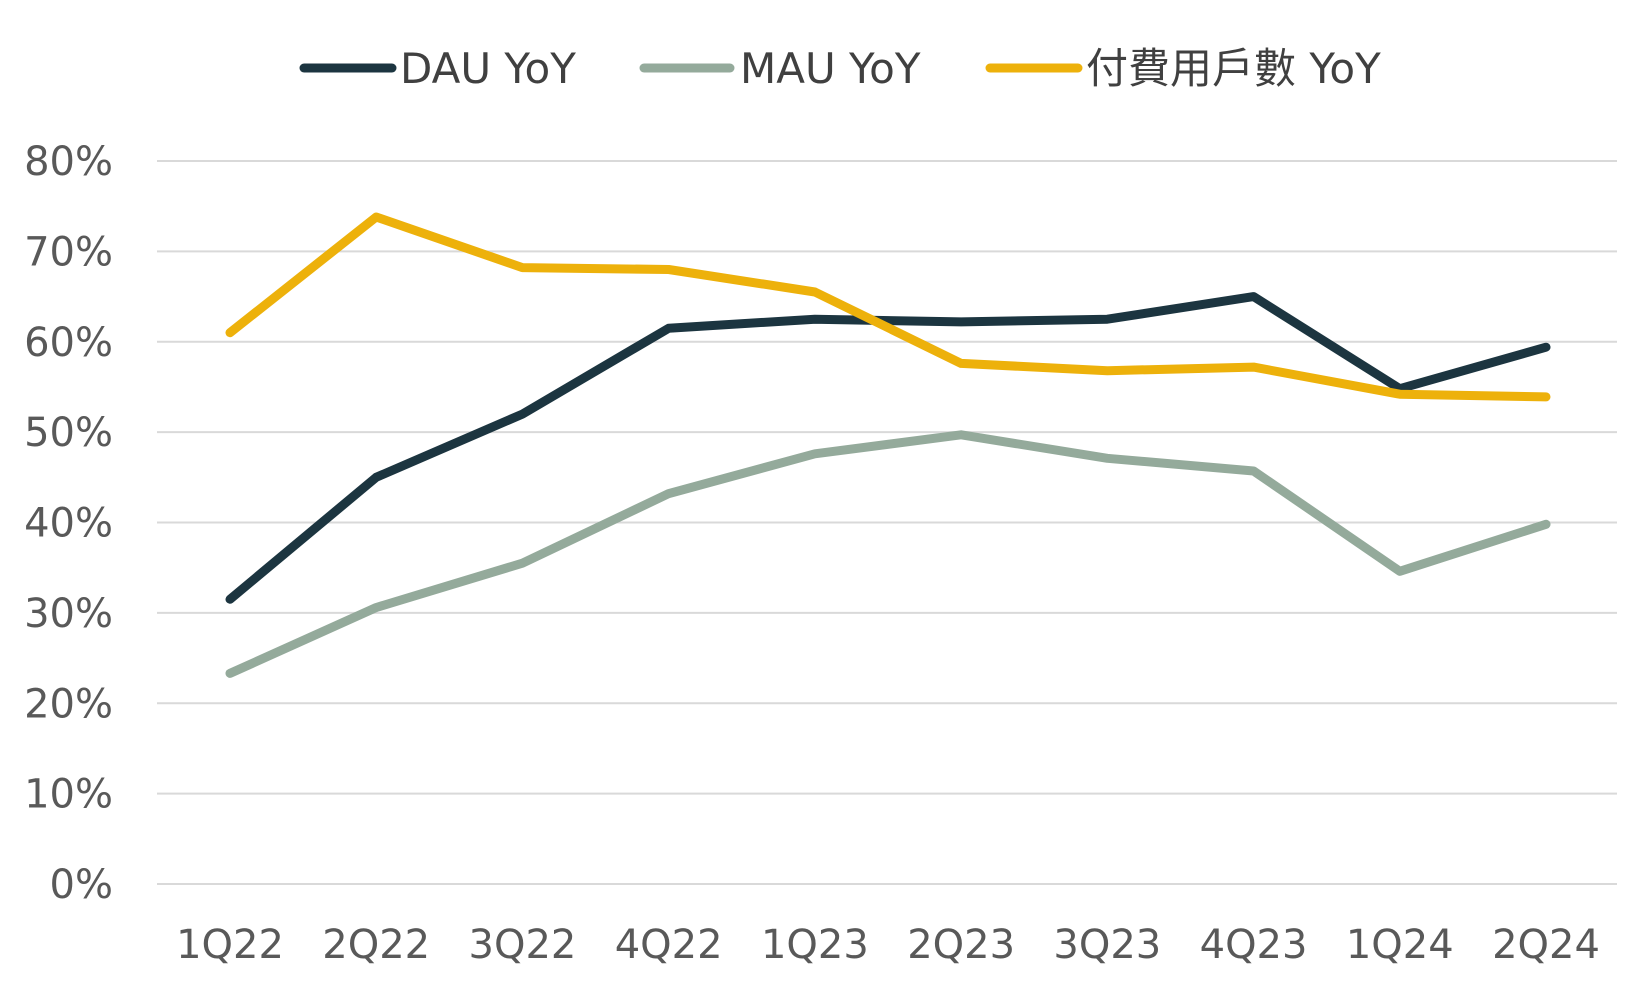  Describe the element at coordinates (230, 945) in the screenshot. I see `x-tick-label: 1Q22` at that location.